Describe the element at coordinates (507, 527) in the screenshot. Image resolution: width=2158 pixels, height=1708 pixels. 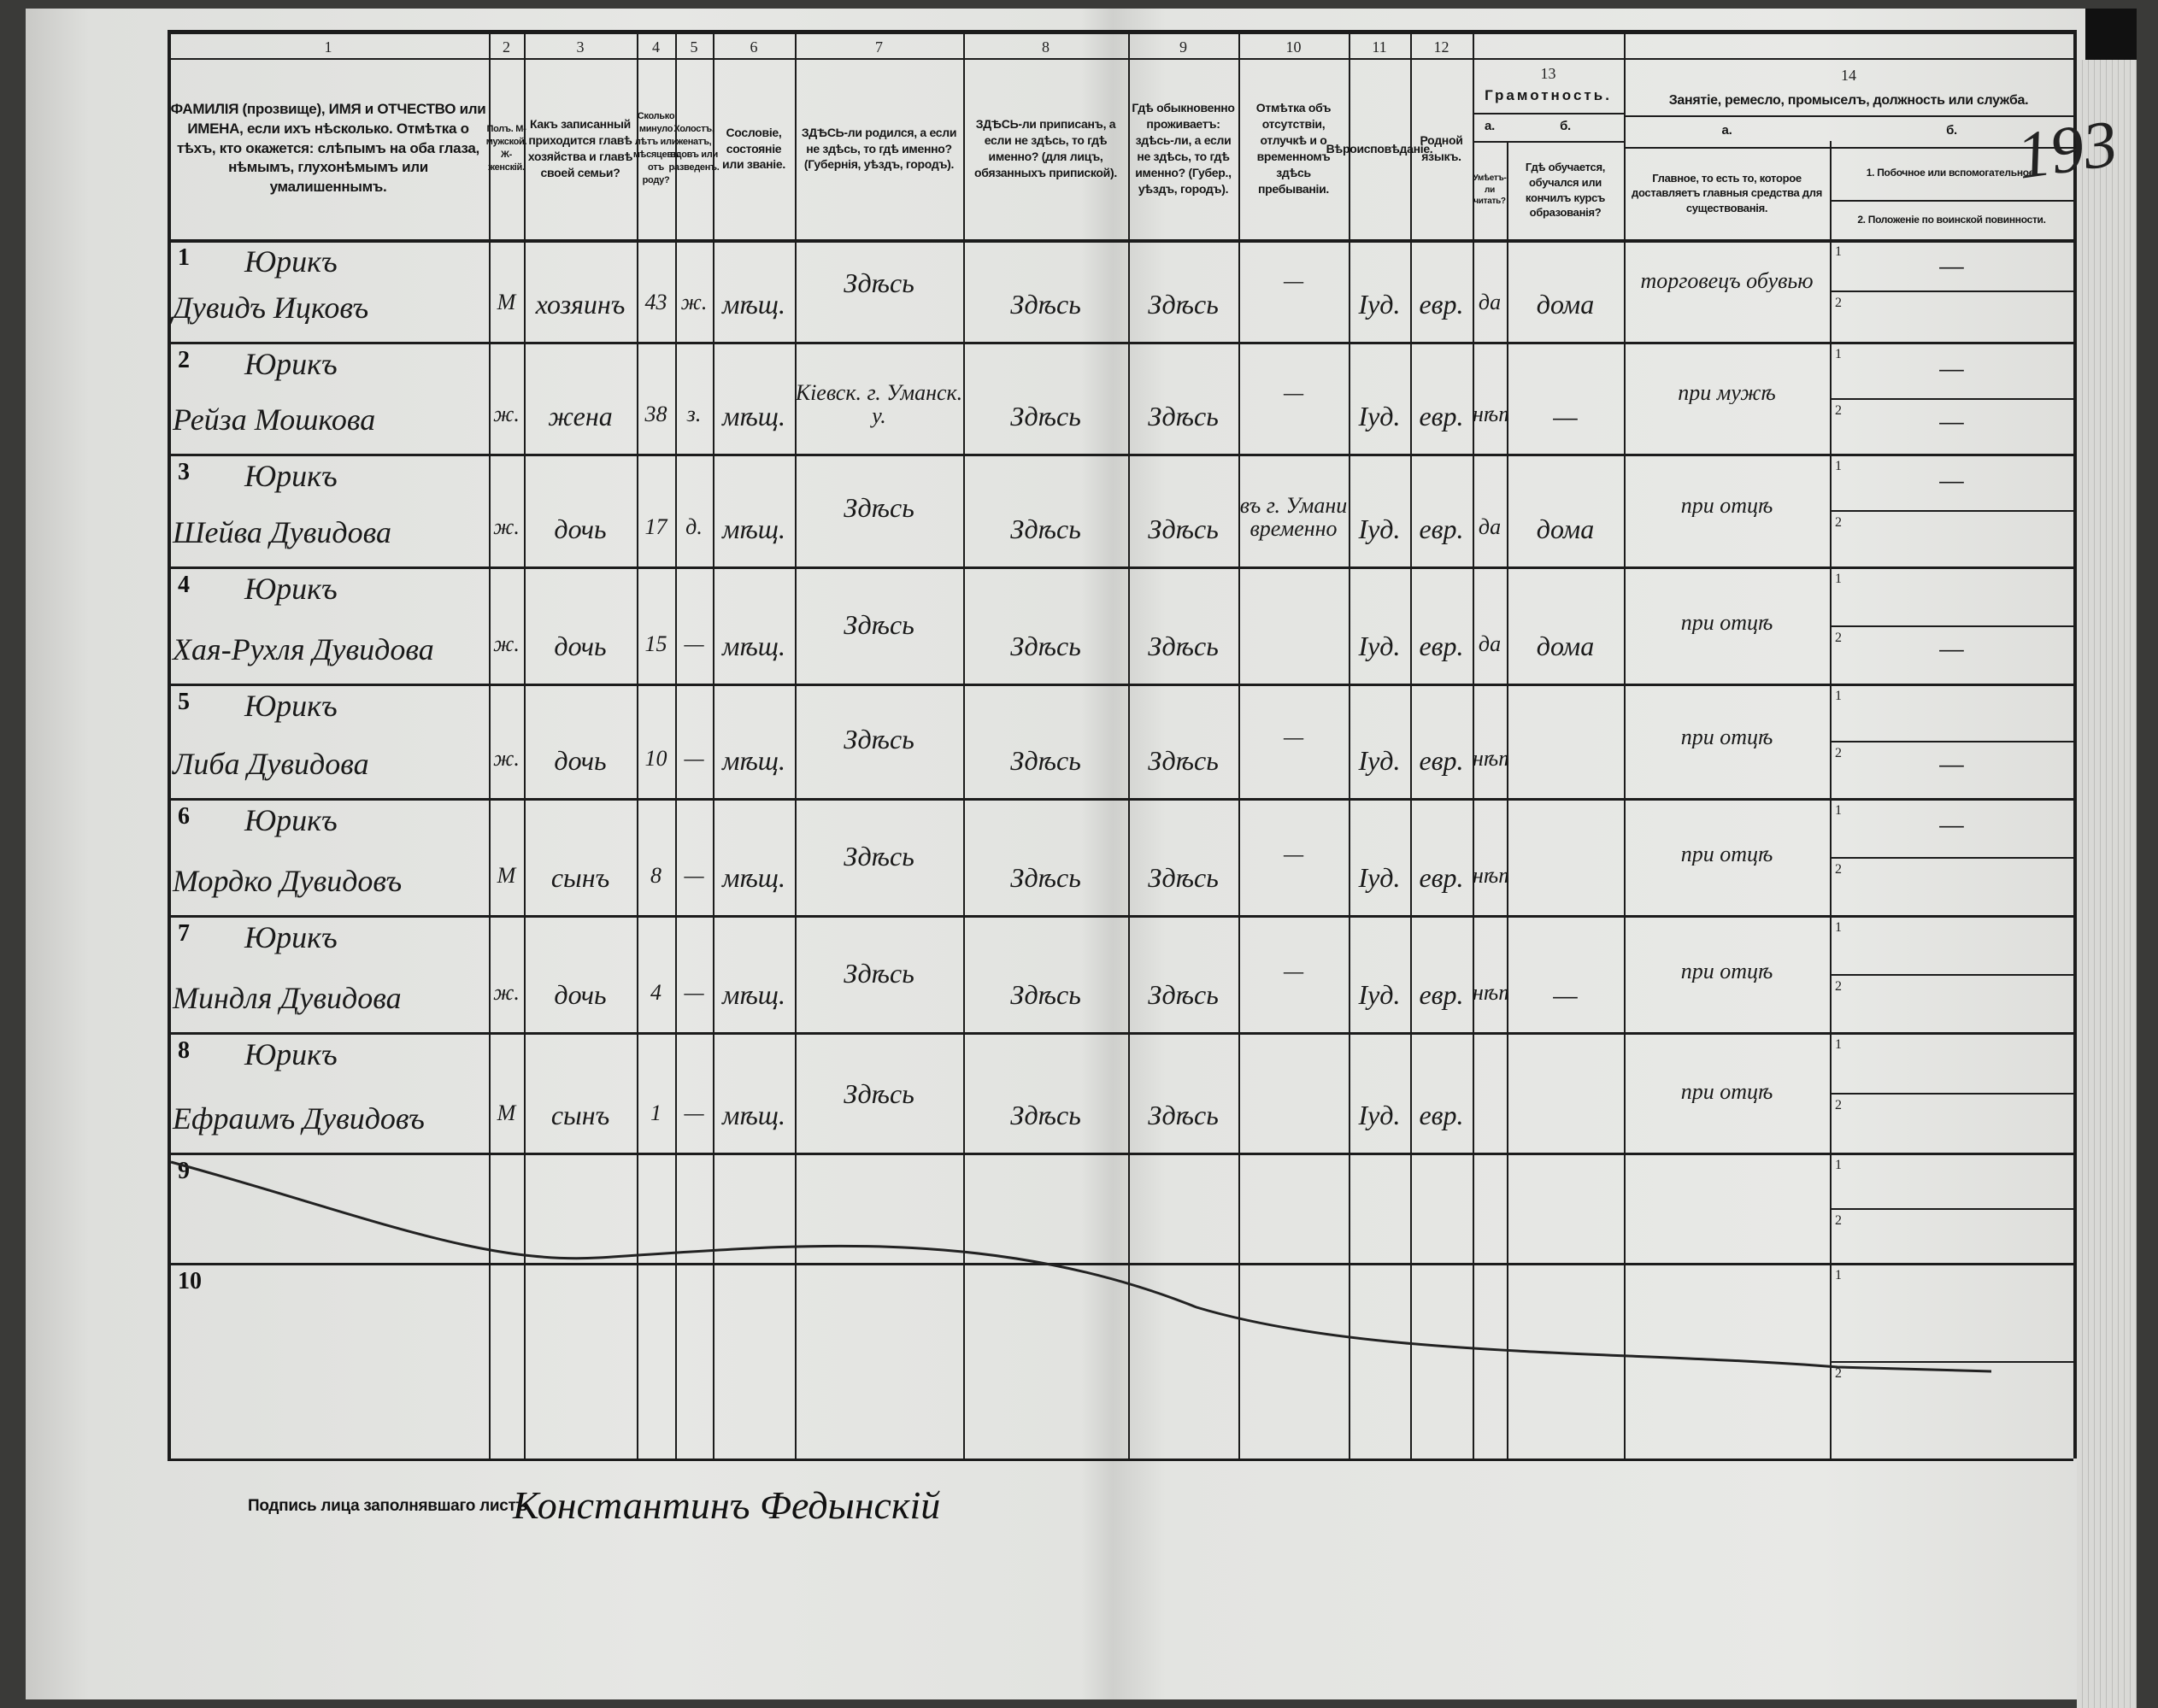
I see `cell-sex: ж.` at that location.